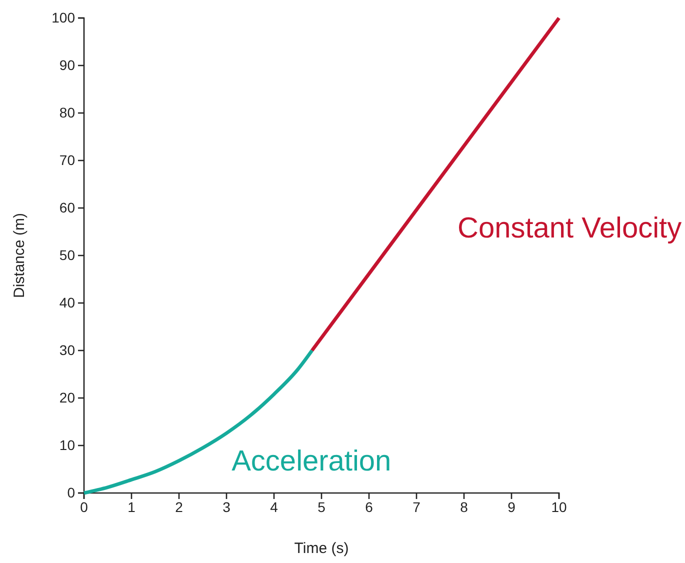  I want to click on x-tick-label: 10, so click(559, 506).